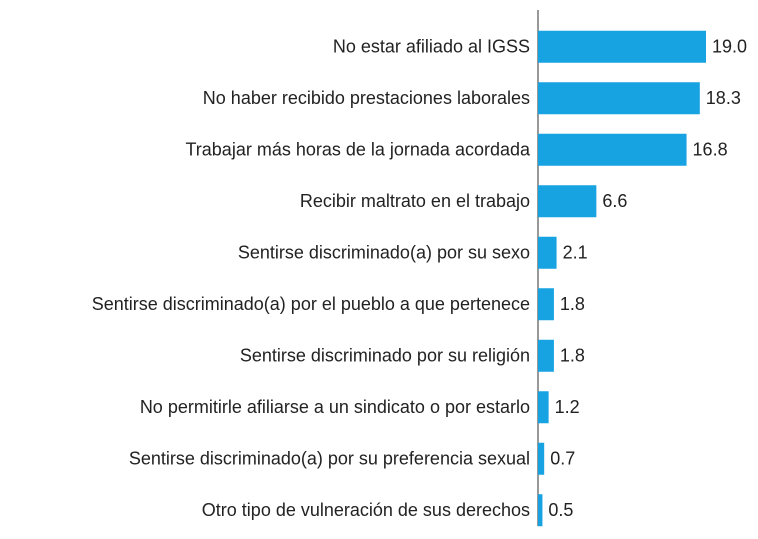  Describe the element at coordinates (729, 47) in the screenshot. I see `value-label: 19.0` at that location.